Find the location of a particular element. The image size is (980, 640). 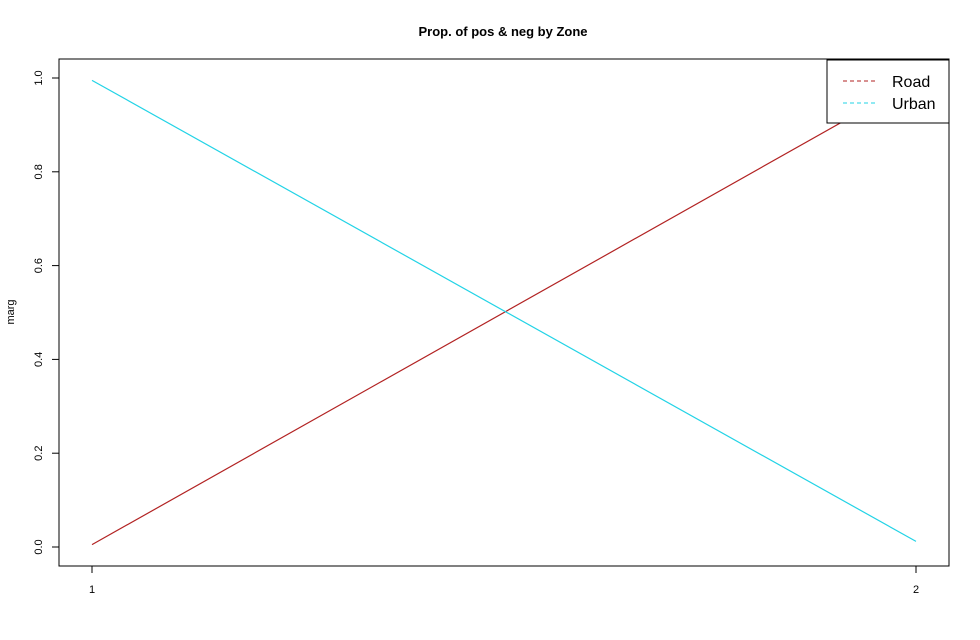

legend: Road Urban is located at coordinates (888, 91).